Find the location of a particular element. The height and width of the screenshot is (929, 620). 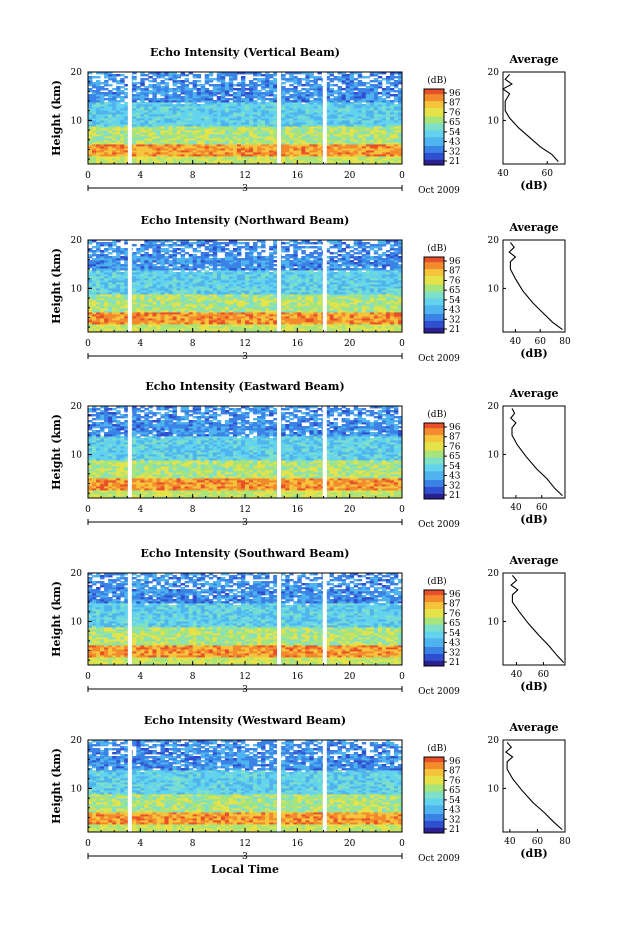

colorbar-tick-label: 87 is located at coordinates (455, 104).